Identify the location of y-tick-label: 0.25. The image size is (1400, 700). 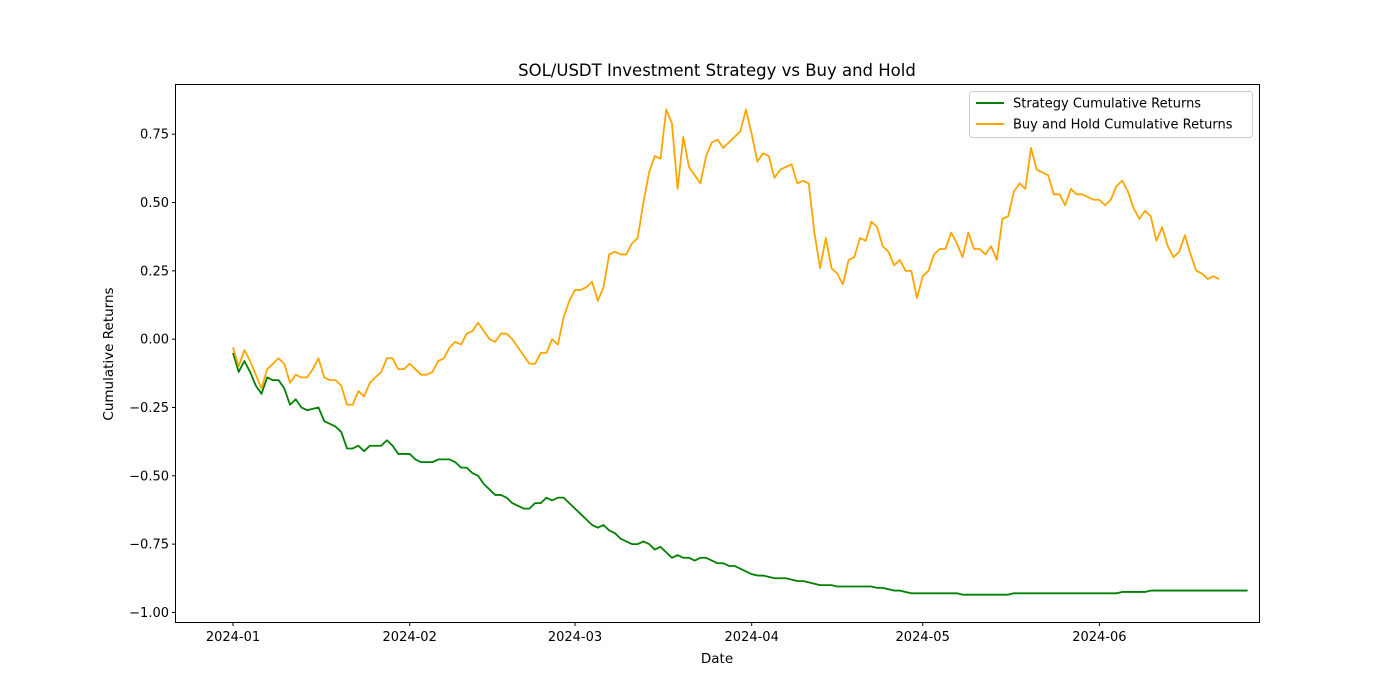
(154, 271).